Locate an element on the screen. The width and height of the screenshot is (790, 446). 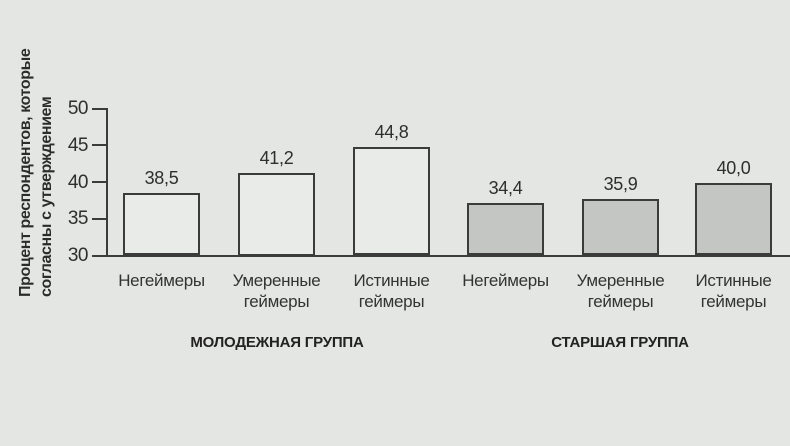
y-tick-label: 35 is located at coordinates (78, 219).